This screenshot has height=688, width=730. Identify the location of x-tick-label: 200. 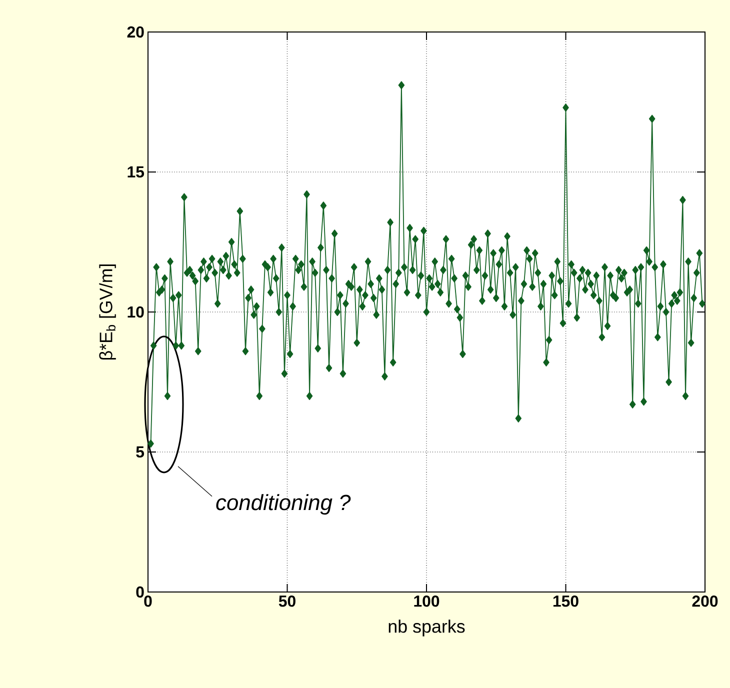
(705, 601).